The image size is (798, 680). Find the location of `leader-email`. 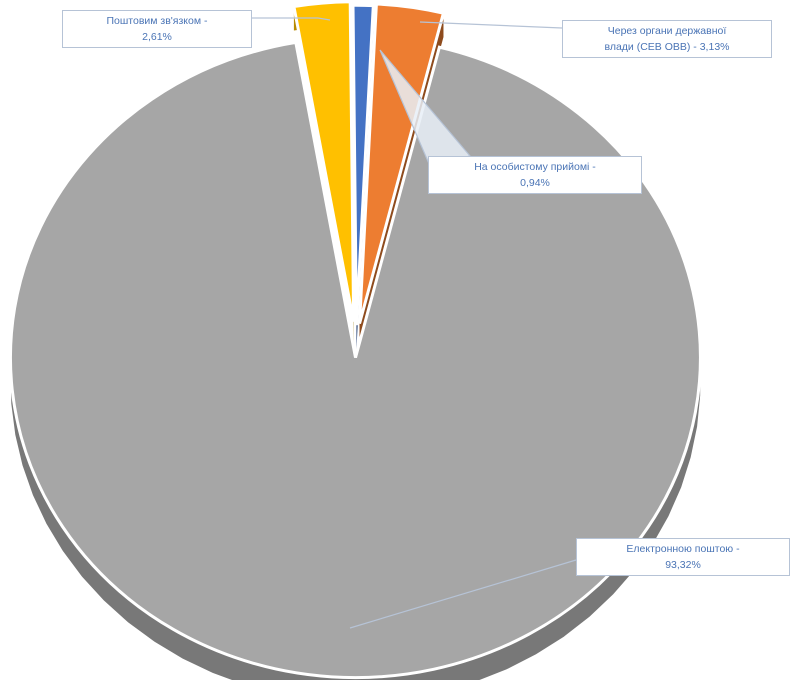

leader-email is located at coordinates (463, 594).